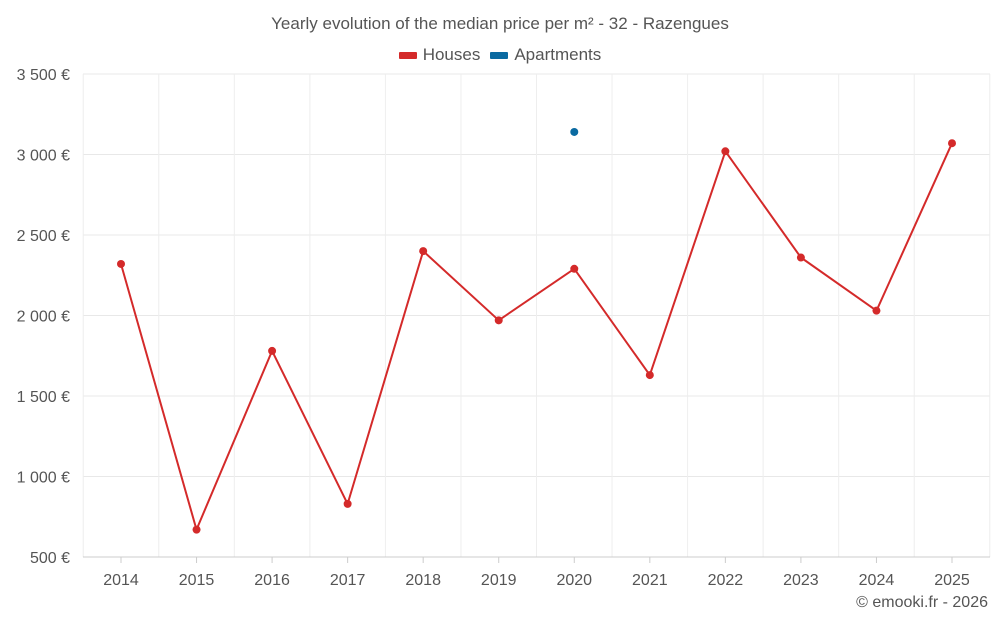 The height and width of the screenshot is (625, 1000). I want to click on y-tick-label: 1 500 €, so click(43, 397).